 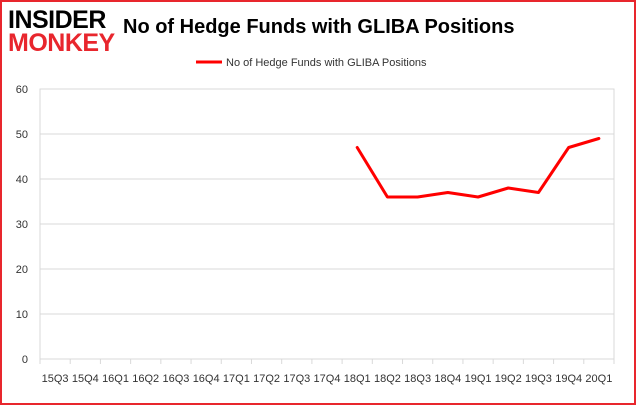 I want to click on y-tick-label: 50, so click(x=22, y=135).